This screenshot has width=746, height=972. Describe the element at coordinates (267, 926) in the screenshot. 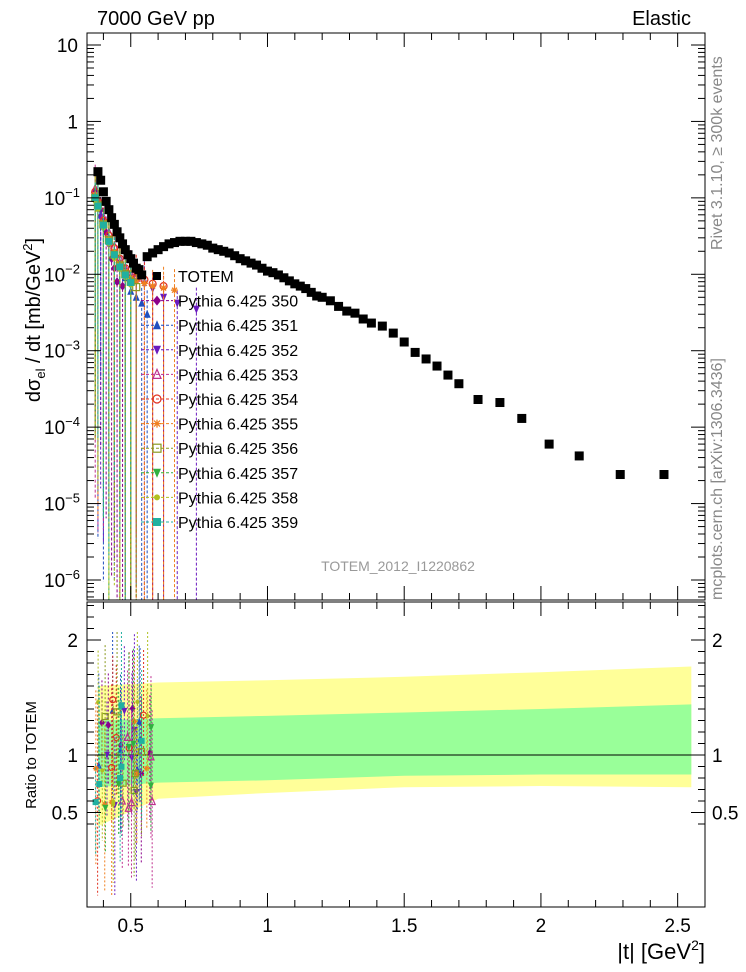

I see `x-tick-label: 1` at that location.